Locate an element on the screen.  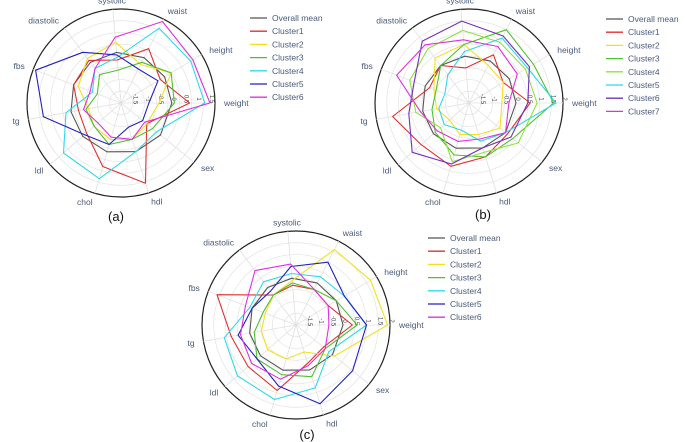
radial-tick-label: -0.5 is located at coordinates (505, 99).